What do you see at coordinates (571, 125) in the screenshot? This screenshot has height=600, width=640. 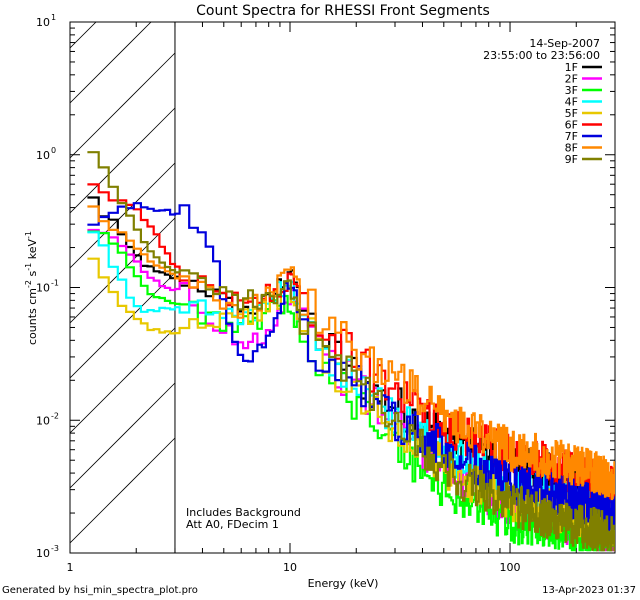 I see `legend-label-6F: 6F` at bounding box center [571, 125].